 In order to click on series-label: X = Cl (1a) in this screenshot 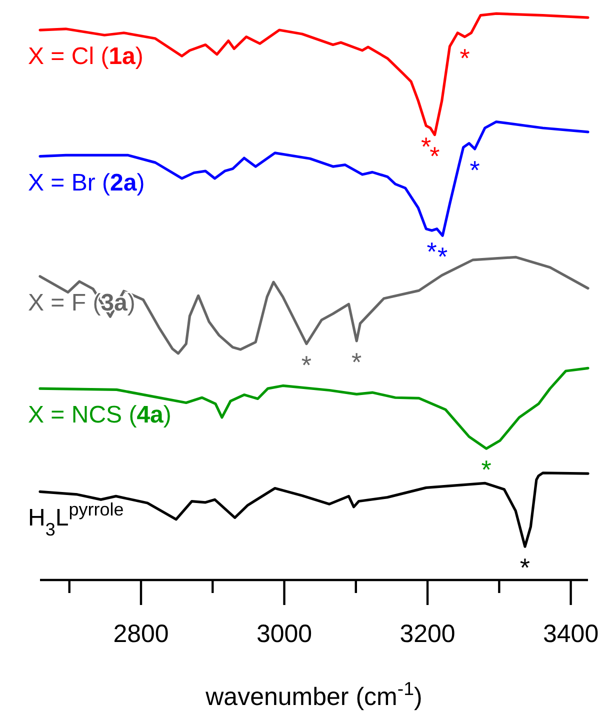, I will do `click(86, 56)`.